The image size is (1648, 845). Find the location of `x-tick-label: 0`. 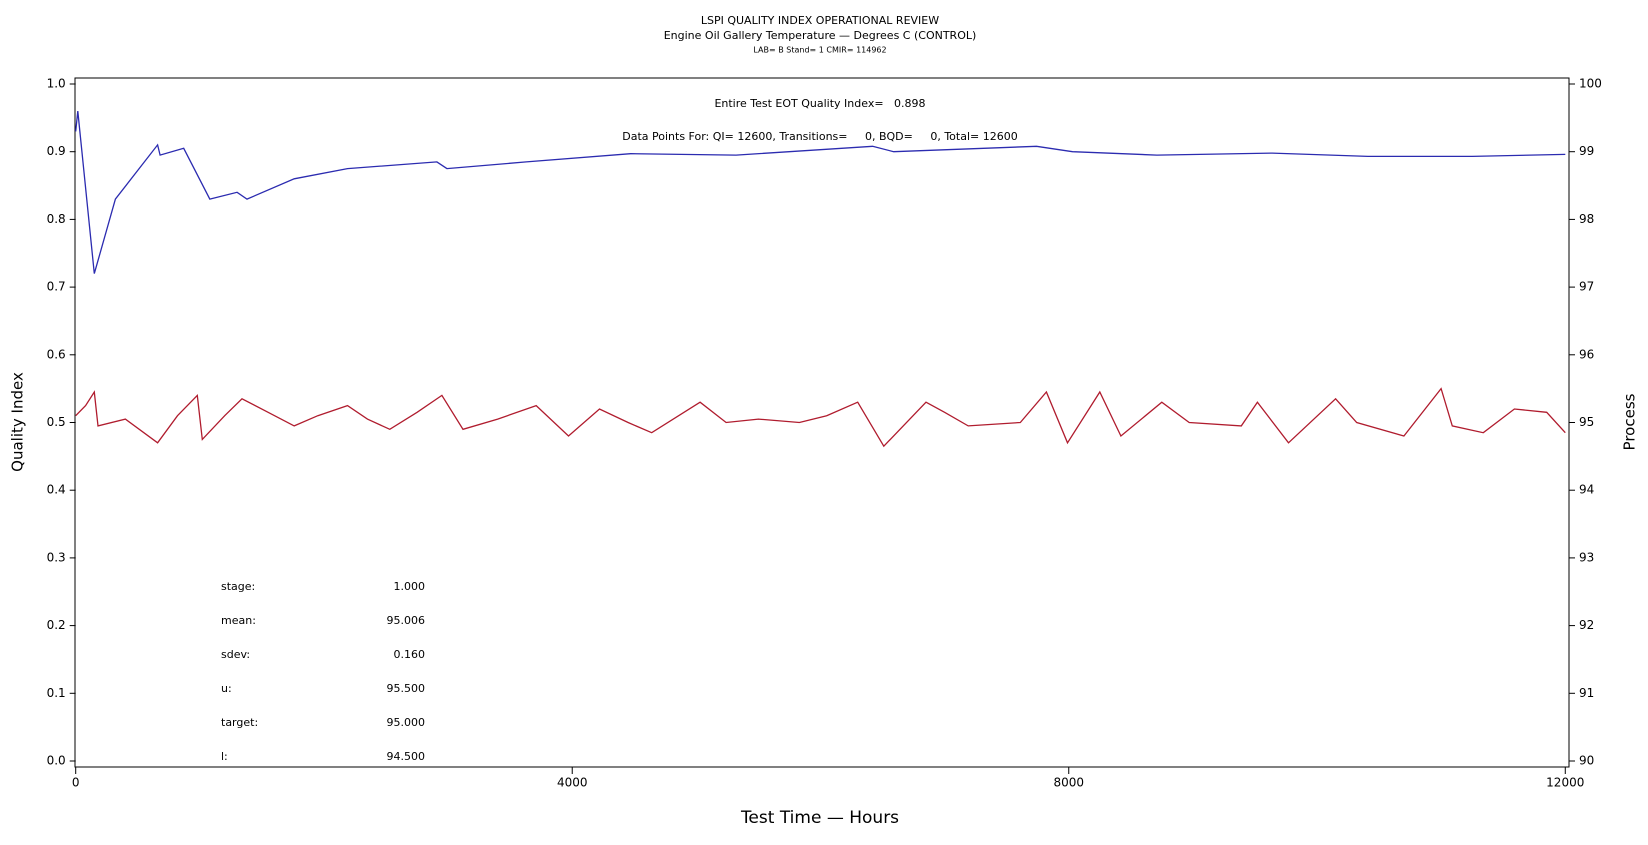

x-tick-label: 0 is located at coordinates (76, 783).